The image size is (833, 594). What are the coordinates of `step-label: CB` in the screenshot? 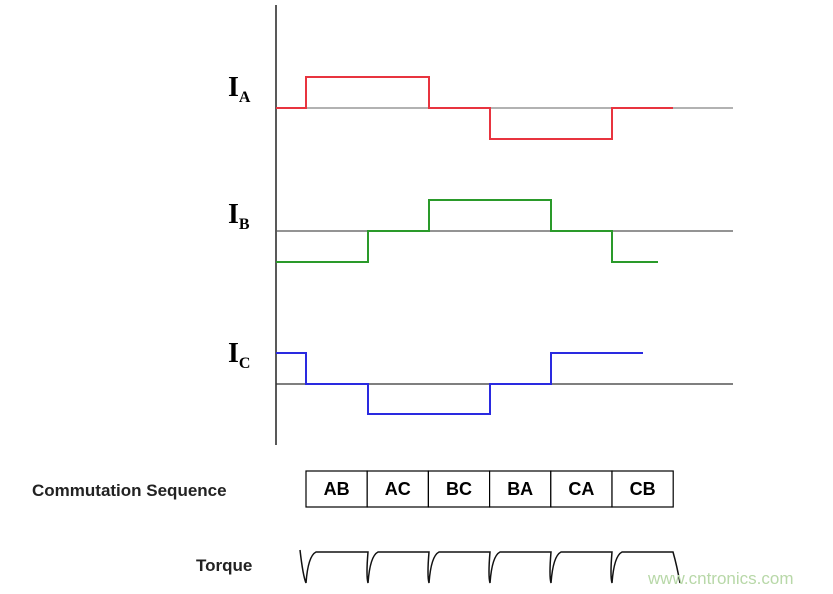 It's located at (643, 489).